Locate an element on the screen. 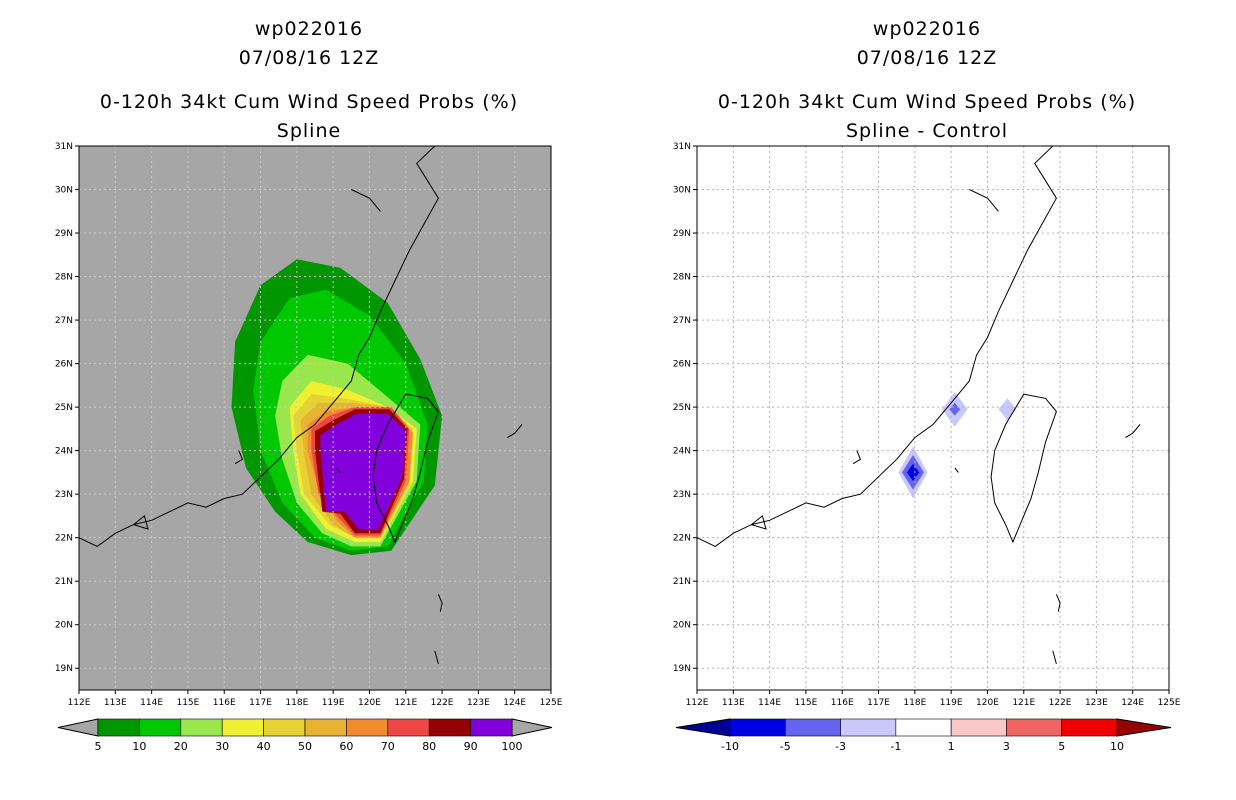 The height and width of the screenshot is (800, 1236). colorbar-label: -1 is located at coordinates (895, 746).